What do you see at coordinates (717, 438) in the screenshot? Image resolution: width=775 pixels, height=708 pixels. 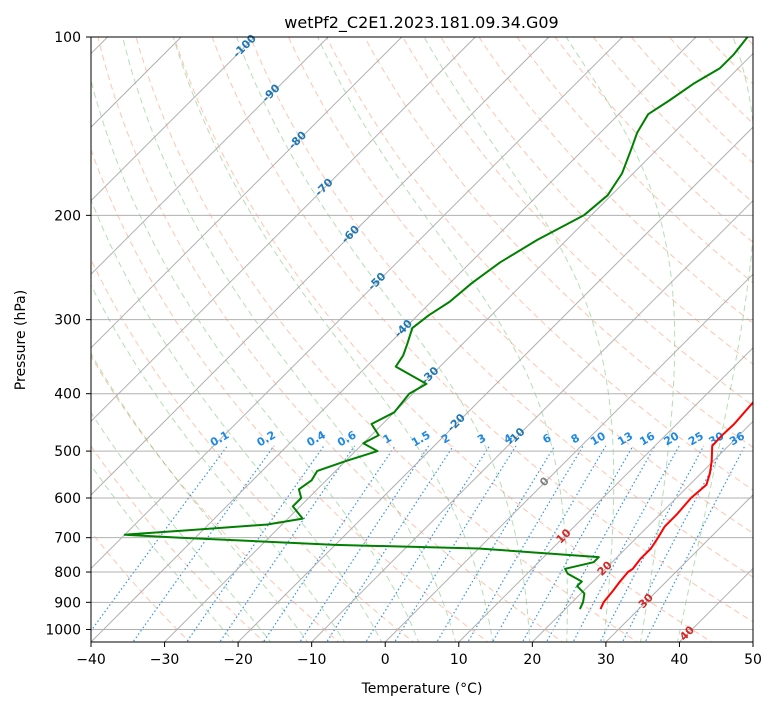 I see `mixing-ratio-label: 30` at bounding box center [717, 438].